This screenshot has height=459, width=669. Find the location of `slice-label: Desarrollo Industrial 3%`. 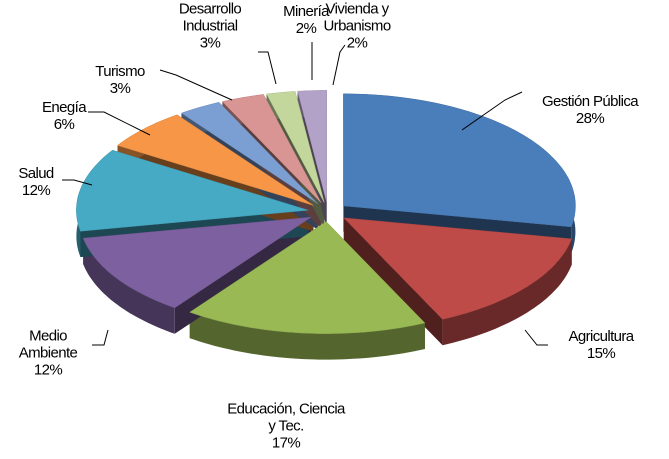

slice-label: Desarrollo Industrial 3% is located at coordinates (210, 26).